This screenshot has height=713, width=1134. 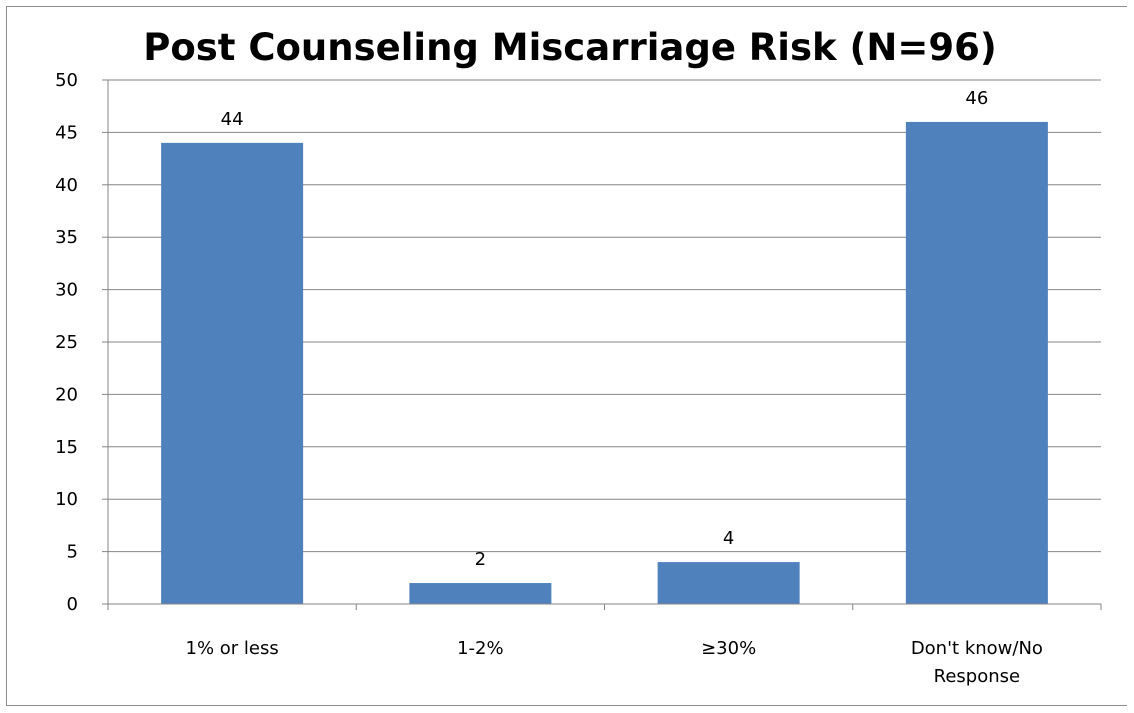 What do you see at coordinates (66, 290) in the screenshot?
I see `y-tick-label: 30` at bounding box center [66, 290].